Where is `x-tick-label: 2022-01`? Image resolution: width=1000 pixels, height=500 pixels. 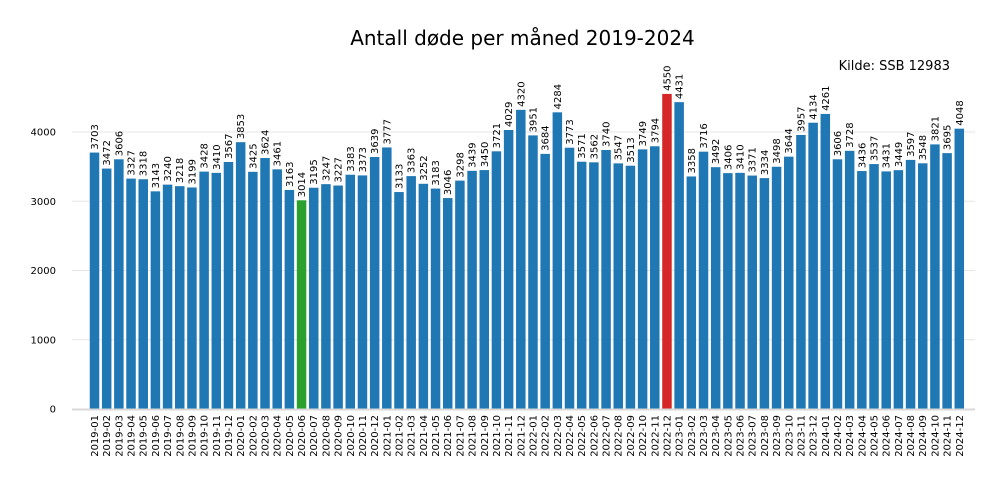
x-tick-label: 2022-01 is located at coordinates (533, 436).